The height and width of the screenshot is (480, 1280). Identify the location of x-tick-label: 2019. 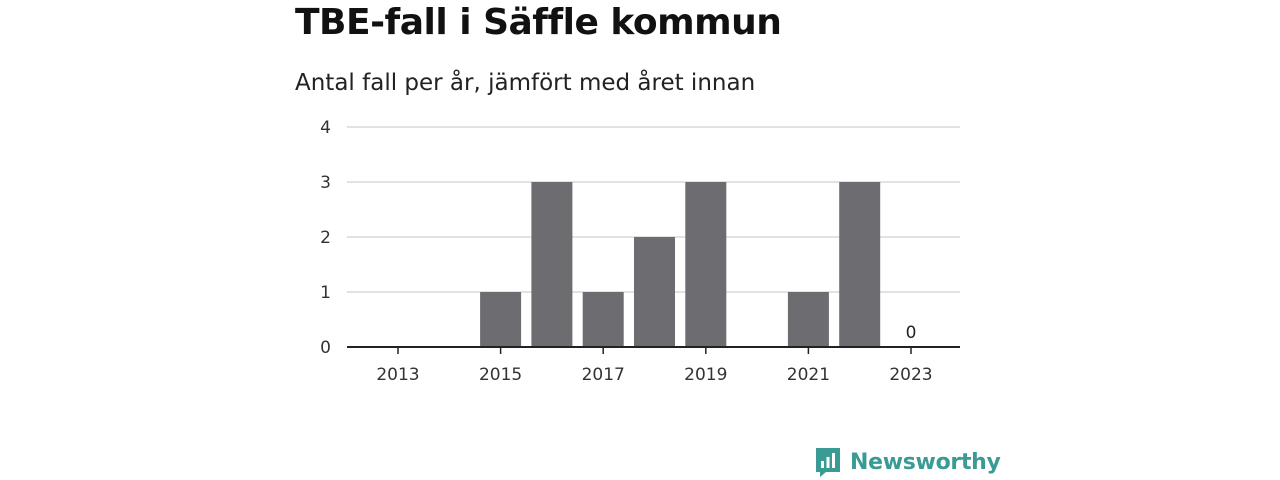
(705, 375).